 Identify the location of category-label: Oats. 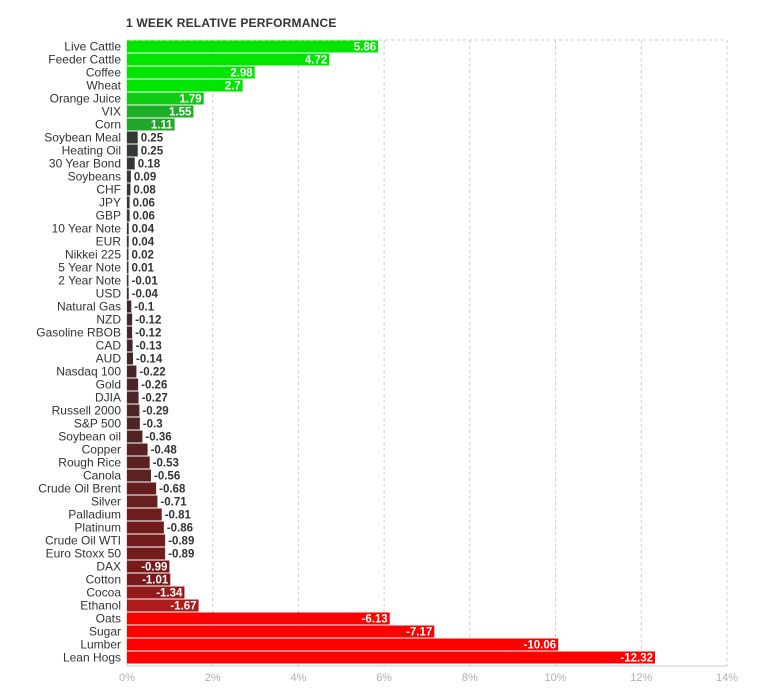
(108, 619).